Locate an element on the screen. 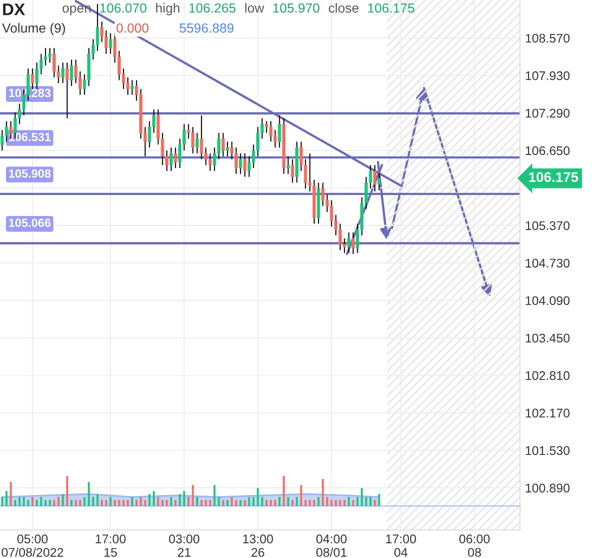 This screenshot has width=600, height=558. chart-title: Volume (9) is located at coordinates (33, 29).